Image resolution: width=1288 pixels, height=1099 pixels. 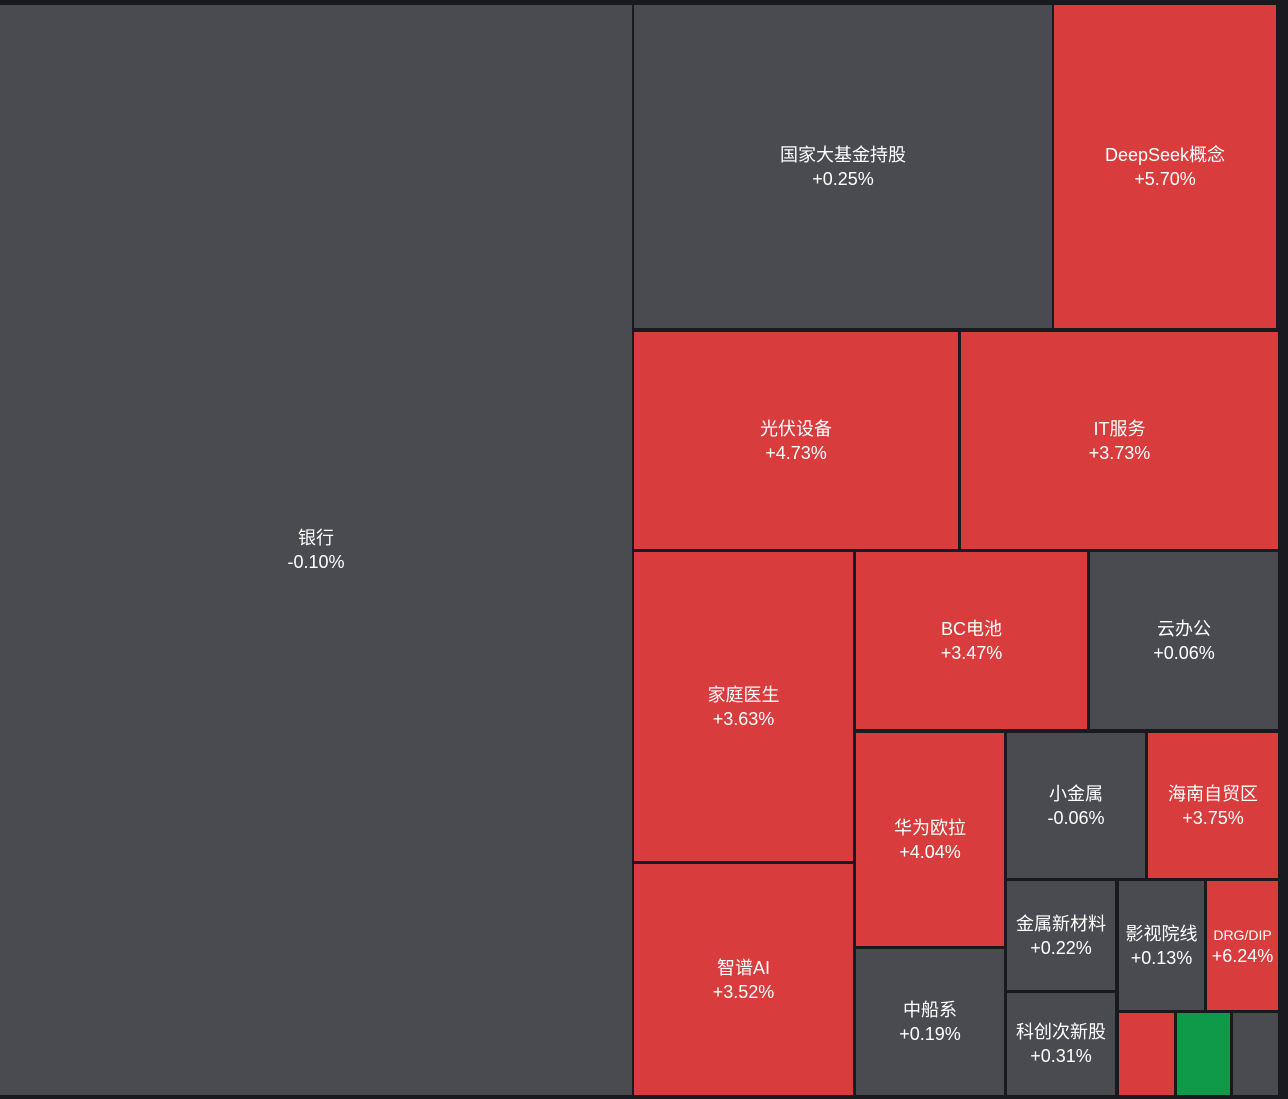 What do you see at coordinates (843, 166) in the screenshot?
I see `treemap-tile: 国家大基金持股 +0.25%` at bounding box center [843, 166].